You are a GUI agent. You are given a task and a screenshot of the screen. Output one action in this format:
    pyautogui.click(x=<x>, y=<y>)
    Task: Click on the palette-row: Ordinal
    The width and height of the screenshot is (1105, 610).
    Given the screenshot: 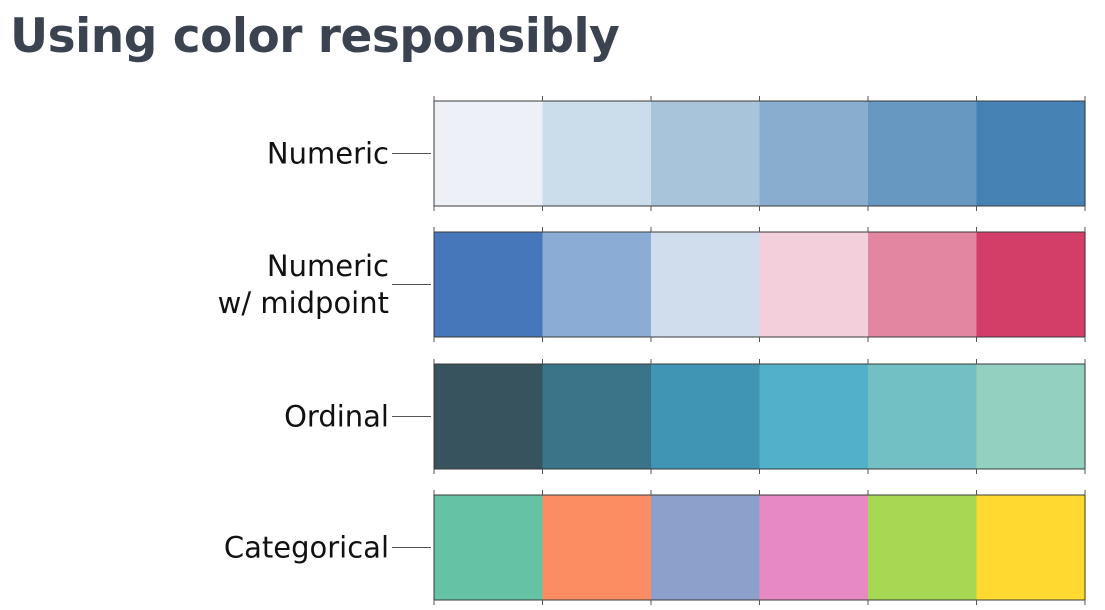 What is the action you would take?
    pyautogui.click(x=685, y=416)
    